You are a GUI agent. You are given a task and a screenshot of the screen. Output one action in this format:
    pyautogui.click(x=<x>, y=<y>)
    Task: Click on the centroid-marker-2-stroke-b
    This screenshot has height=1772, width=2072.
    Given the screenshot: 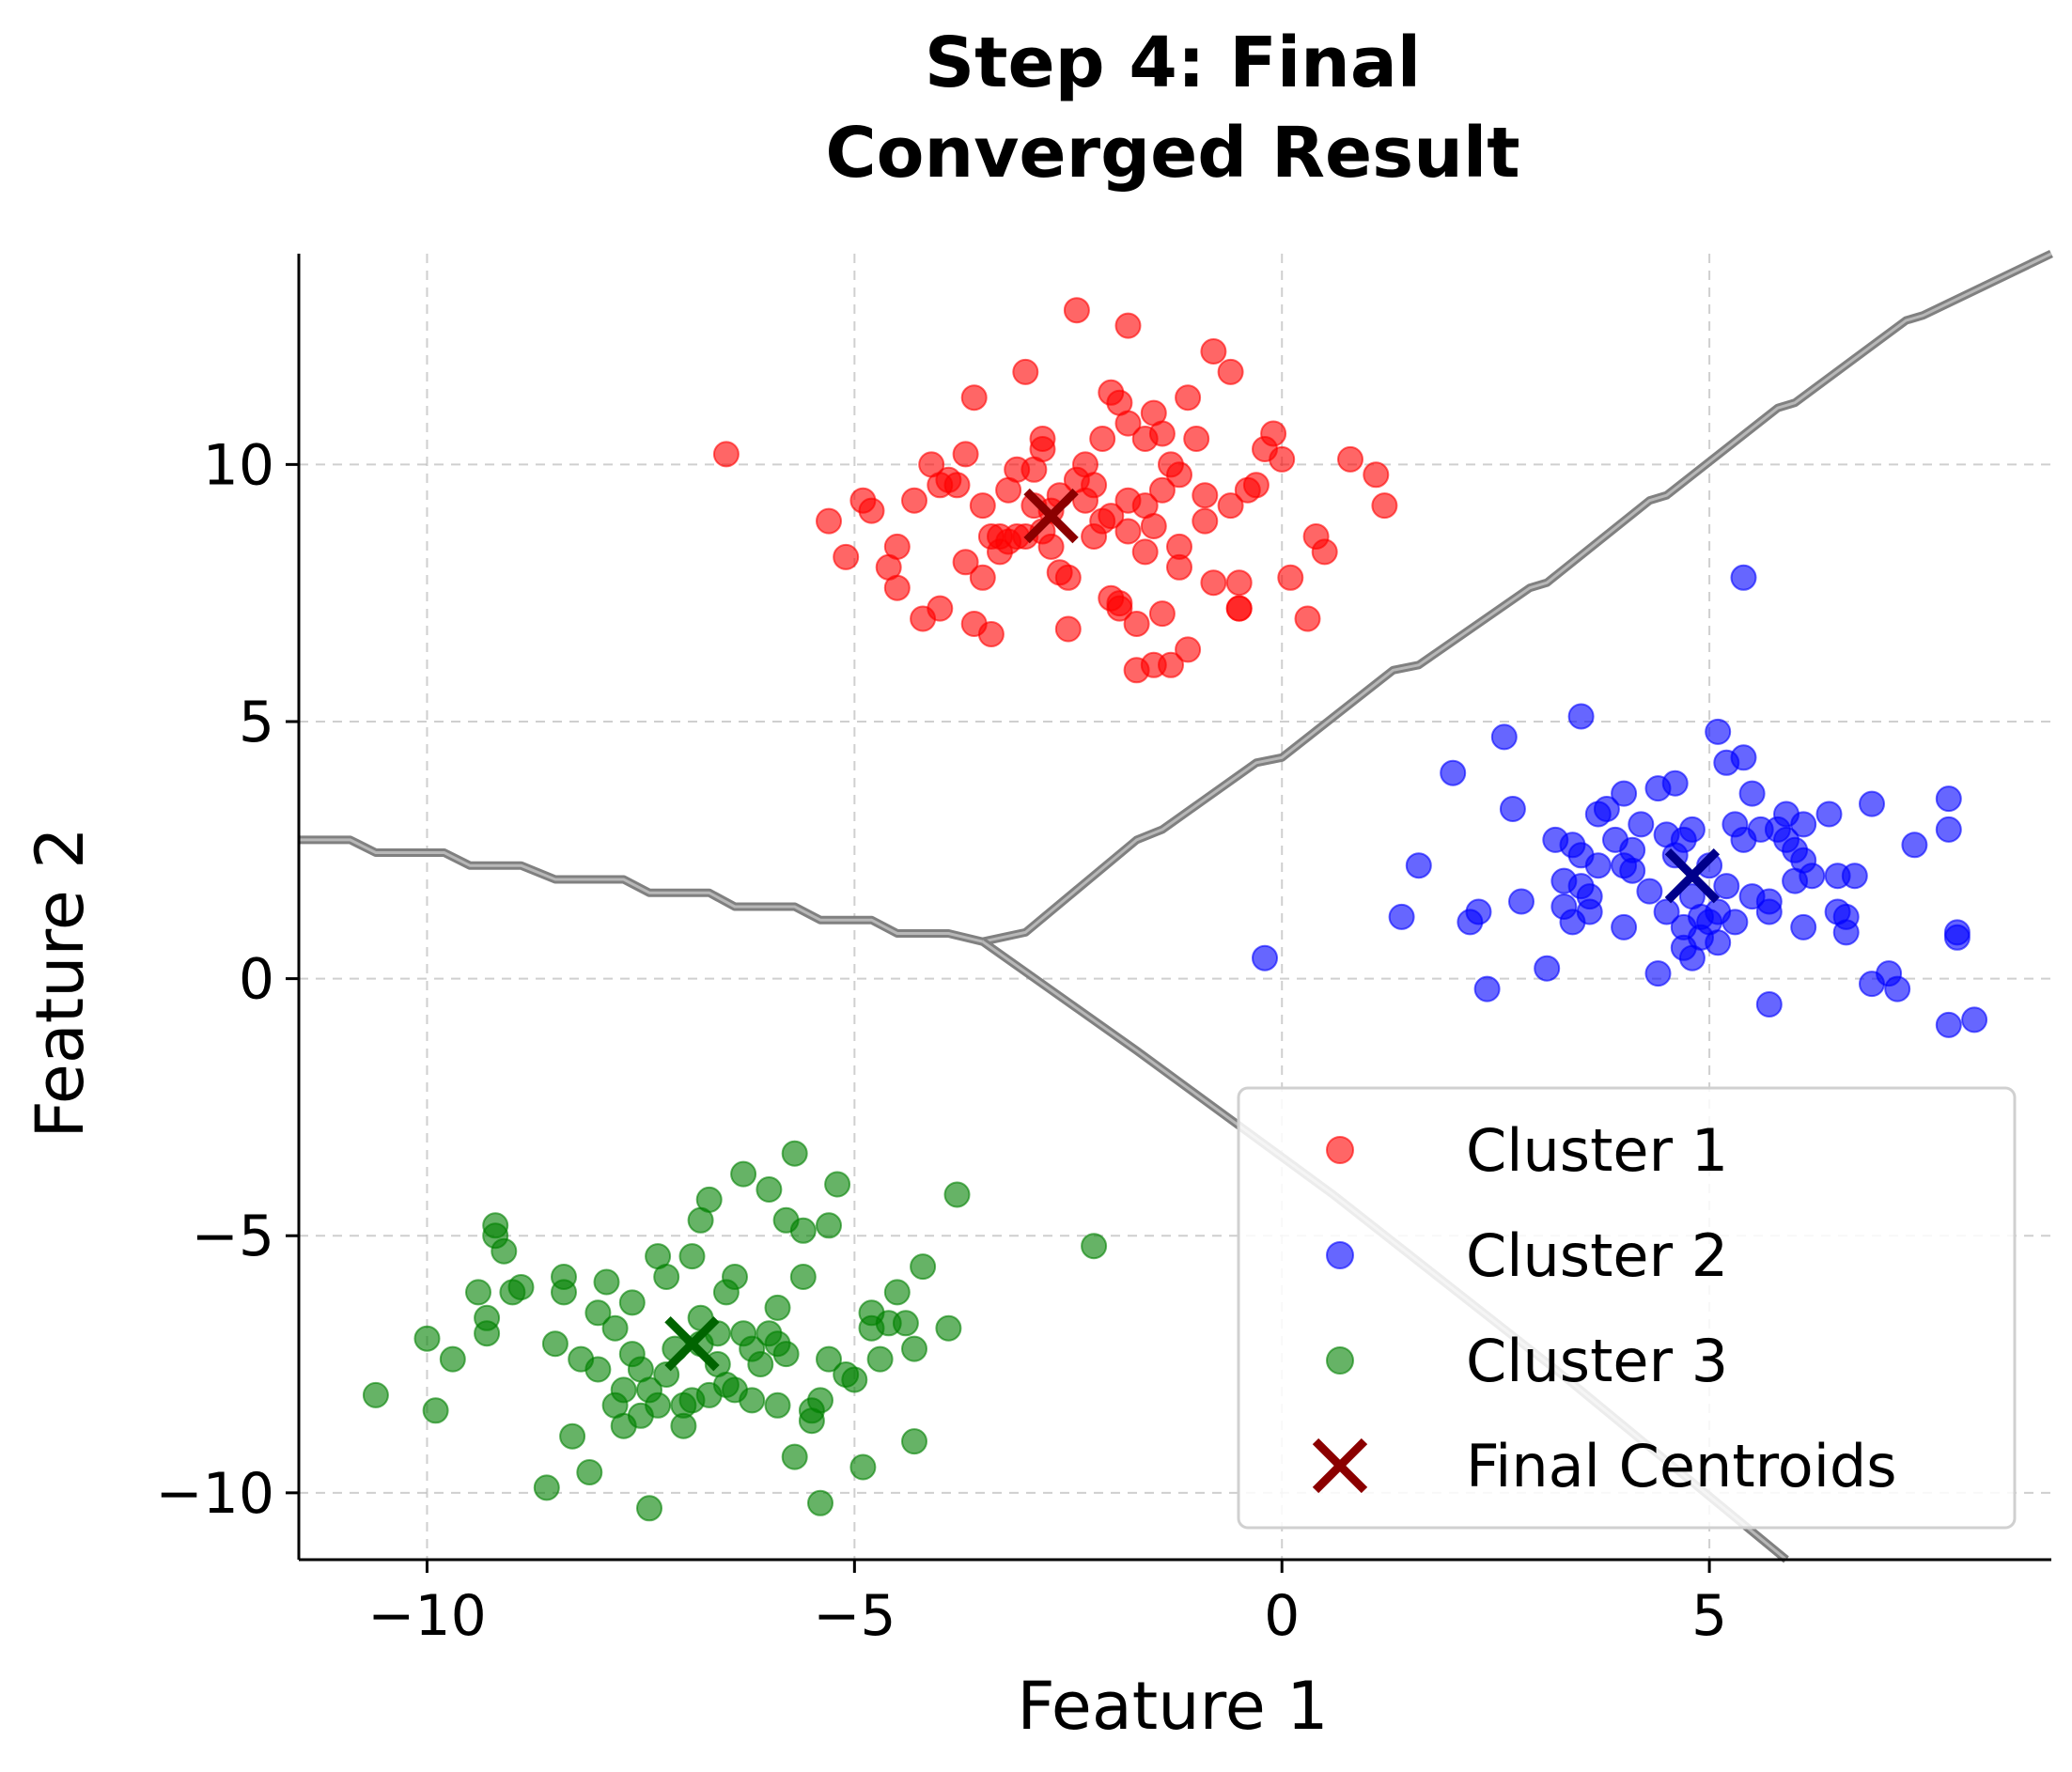 What is the action you would take?
    pyautogui.click(x=1692, y=875)
    